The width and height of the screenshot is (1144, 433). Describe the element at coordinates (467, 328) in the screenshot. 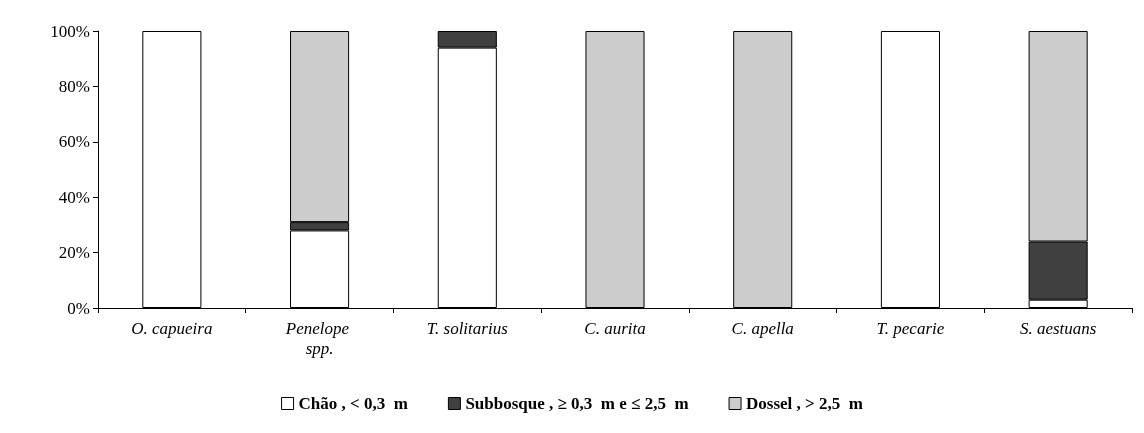

I see `x-tick-label: T. solitarius` at that location.